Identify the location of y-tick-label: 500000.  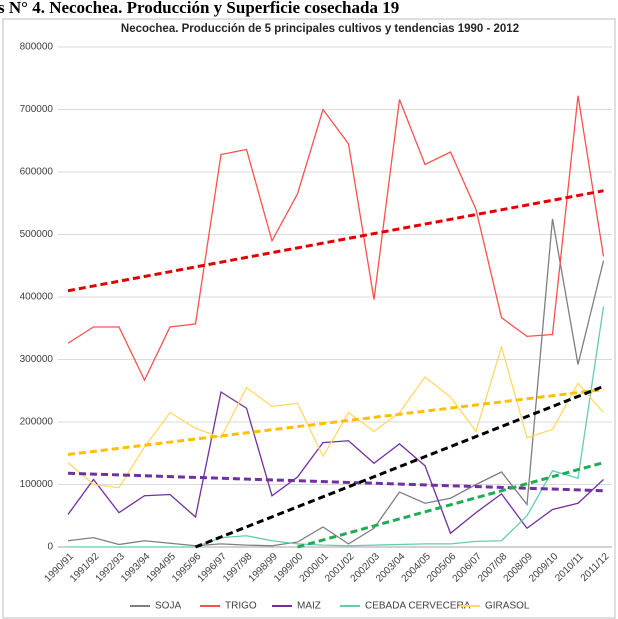
(37, 234).